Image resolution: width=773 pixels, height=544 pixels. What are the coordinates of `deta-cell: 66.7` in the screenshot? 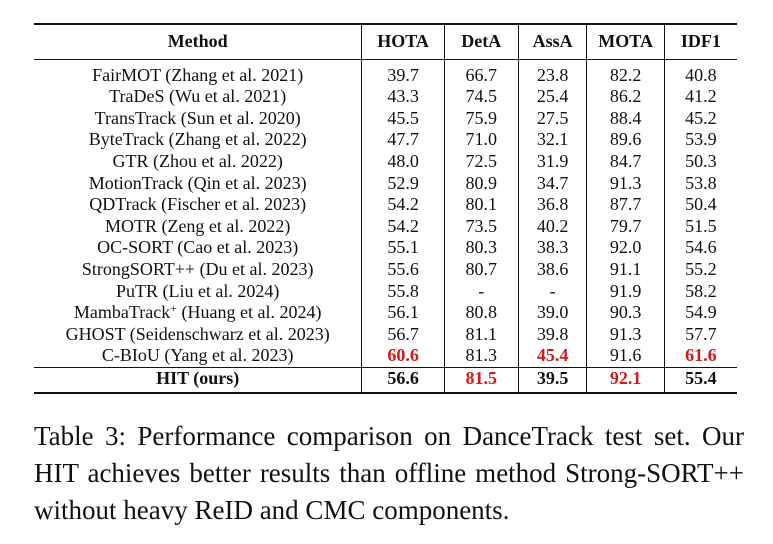 It's located at (481, 73).